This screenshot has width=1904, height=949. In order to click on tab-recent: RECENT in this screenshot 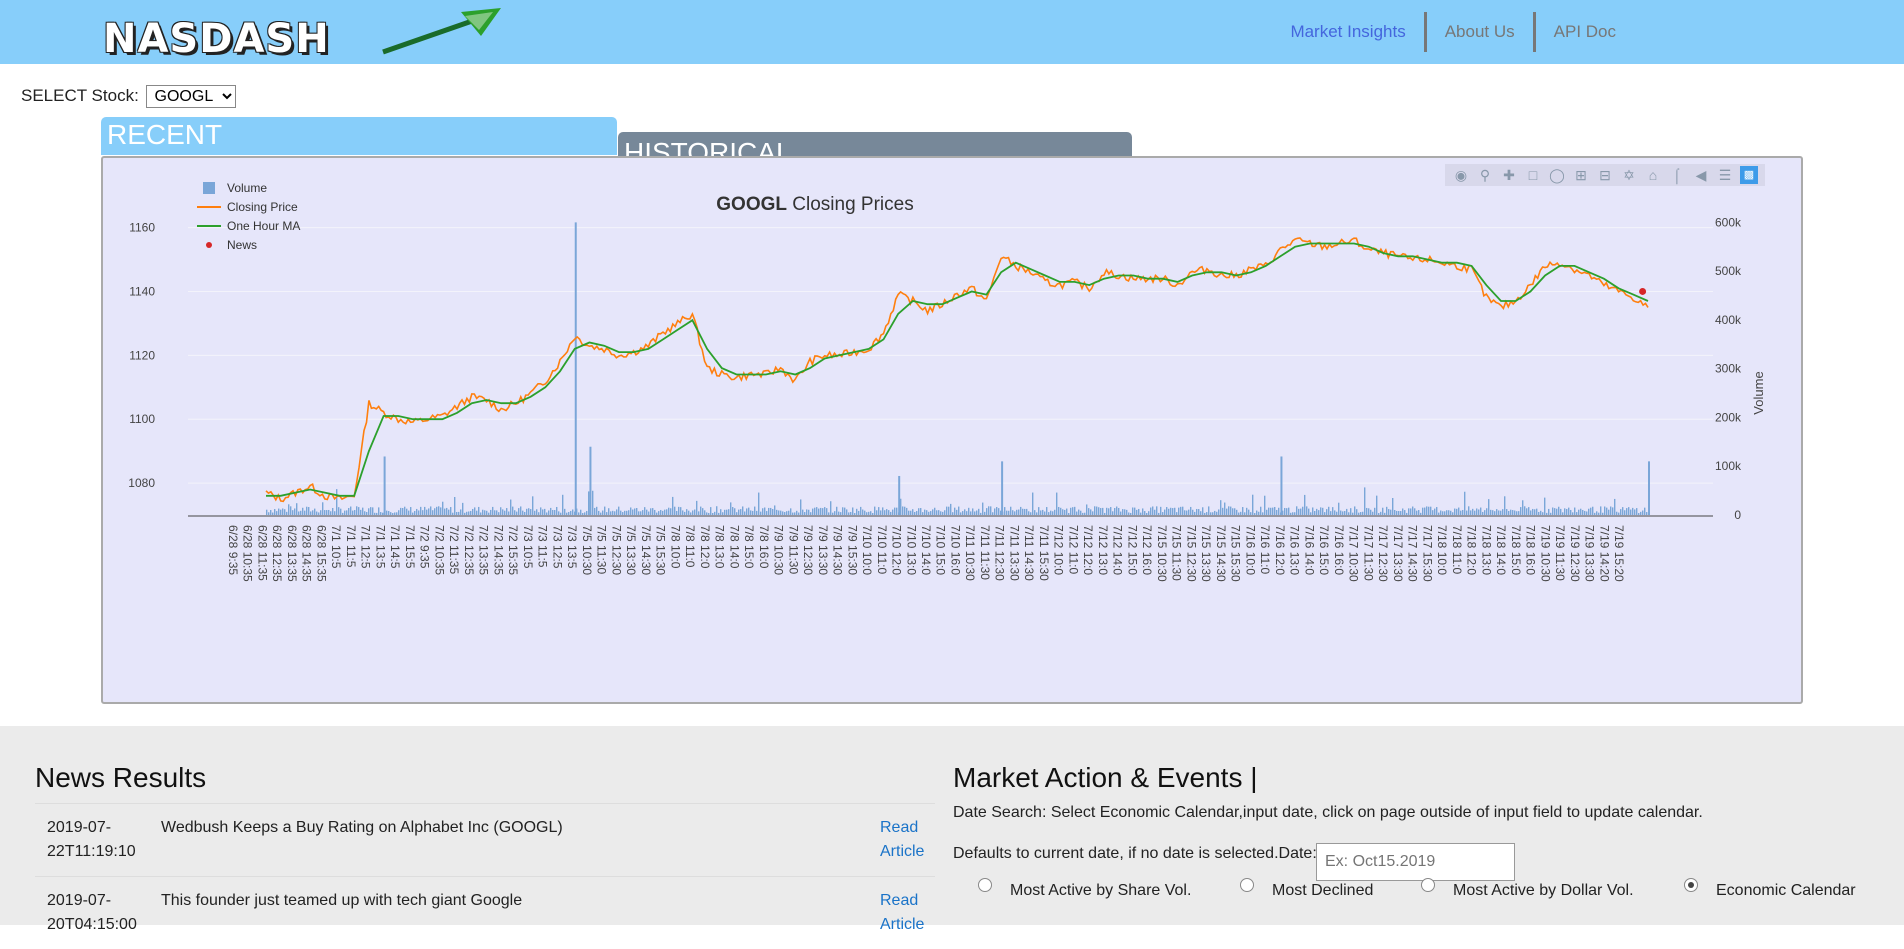, I will do `click(359, 136)`.